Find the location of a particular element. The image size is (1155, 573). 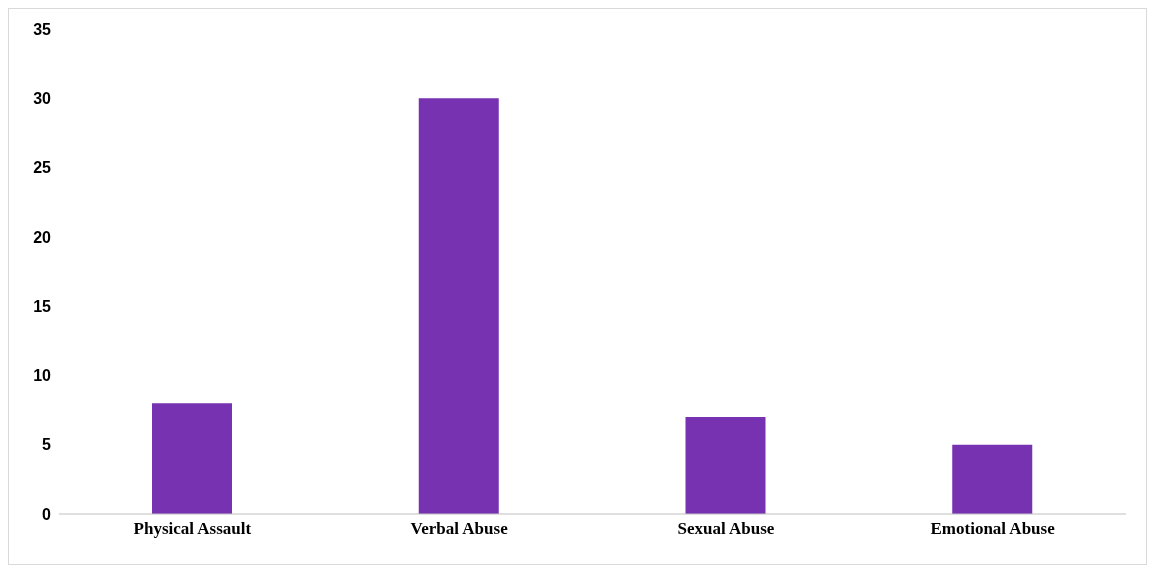

y-tick-label: 15 is located at coordinates (42, 306).